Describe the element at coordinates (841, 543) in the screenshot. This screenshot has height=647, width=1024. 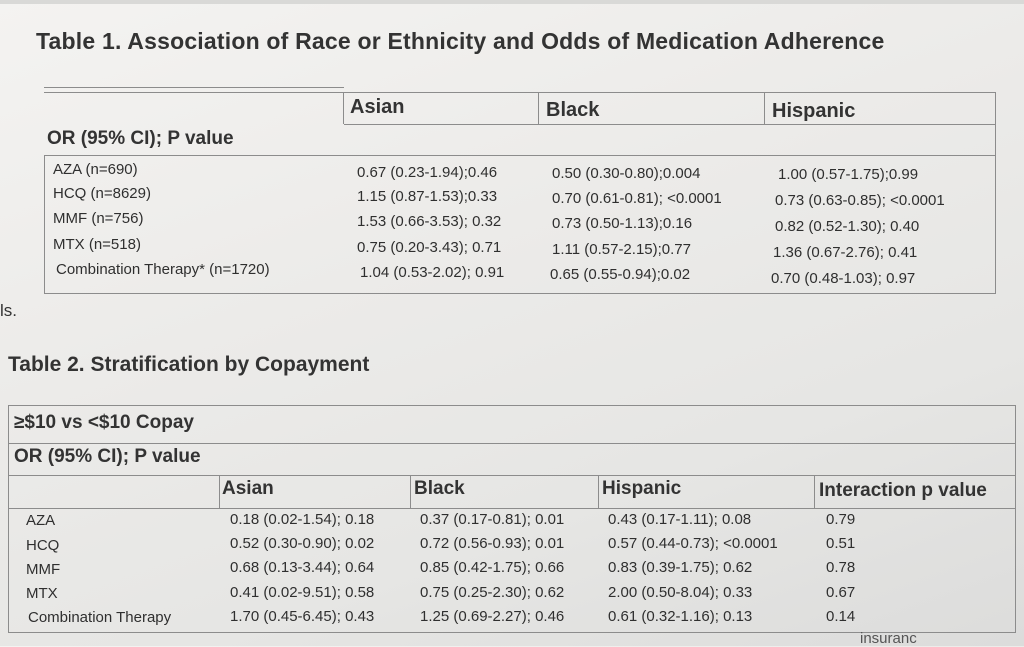
I see `table2-cell: 0.51` at that location.